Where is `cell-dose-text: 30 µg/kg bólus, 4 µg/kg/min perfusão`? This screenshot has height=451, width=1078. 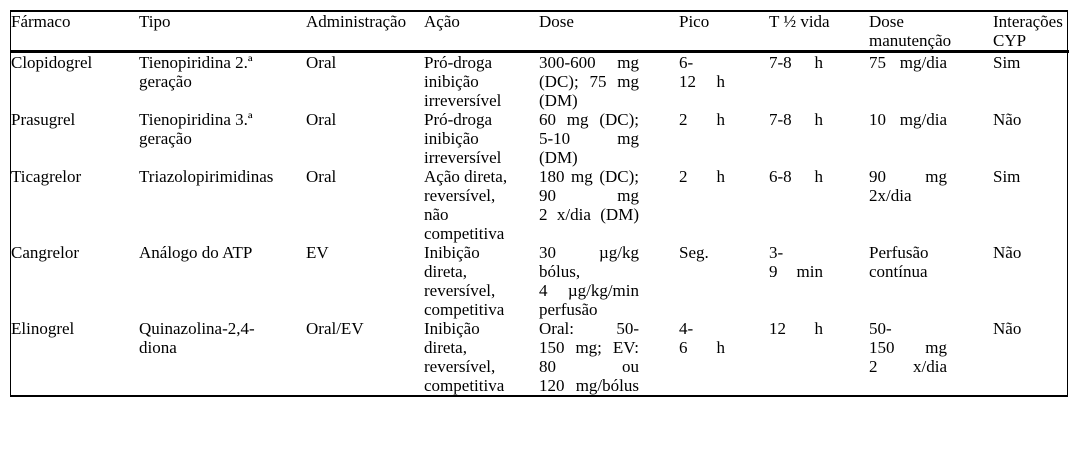
cell-dose-text: 30 µg/kg bólus, 4 µg/kg/min perfusão is located at coordinates (589, 281).